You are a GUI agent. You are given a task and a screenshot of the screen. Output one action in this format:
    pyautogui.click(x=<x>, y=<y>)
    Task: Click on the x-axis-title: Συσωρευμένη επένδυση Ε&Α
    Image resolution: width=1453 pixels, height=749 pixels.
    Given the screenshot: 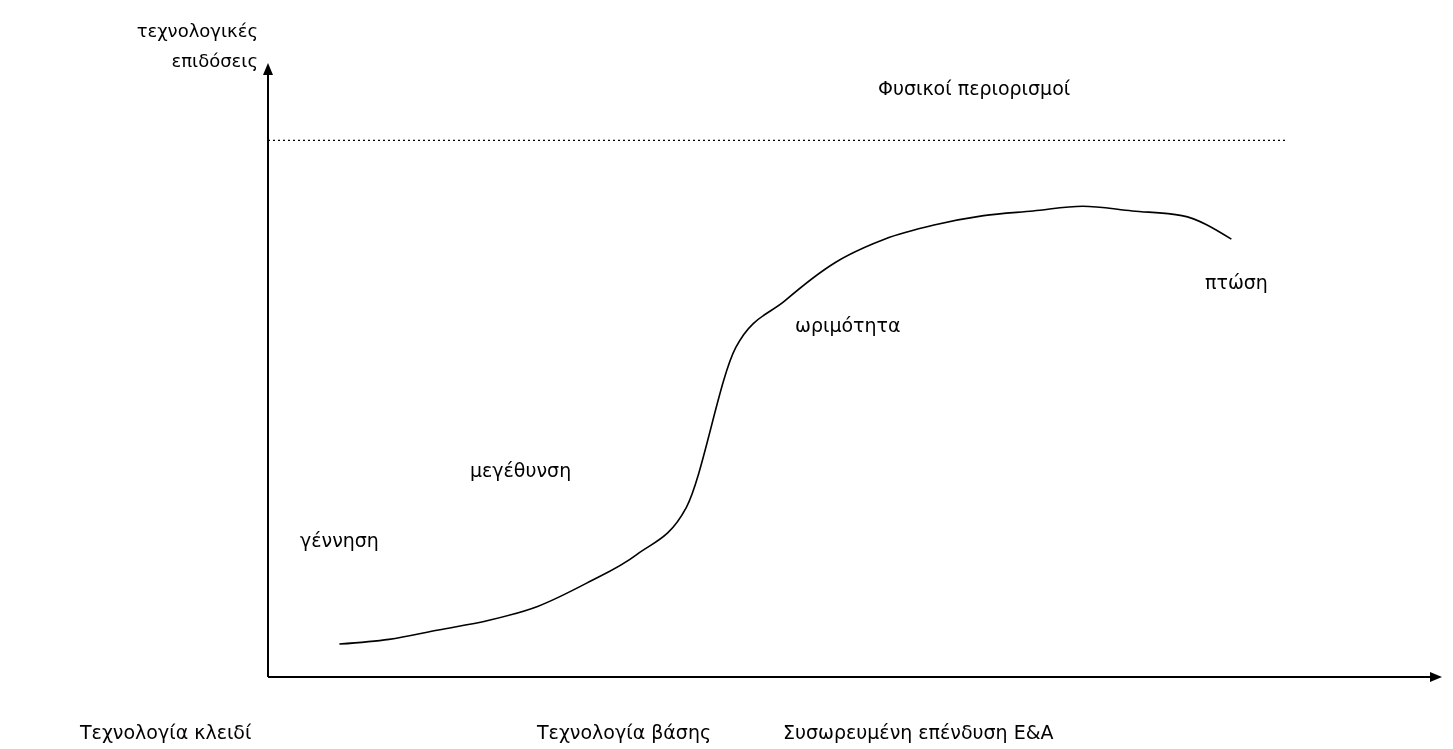 What is the action you would take?
    pyautogui.click(x=918, y=732)
    